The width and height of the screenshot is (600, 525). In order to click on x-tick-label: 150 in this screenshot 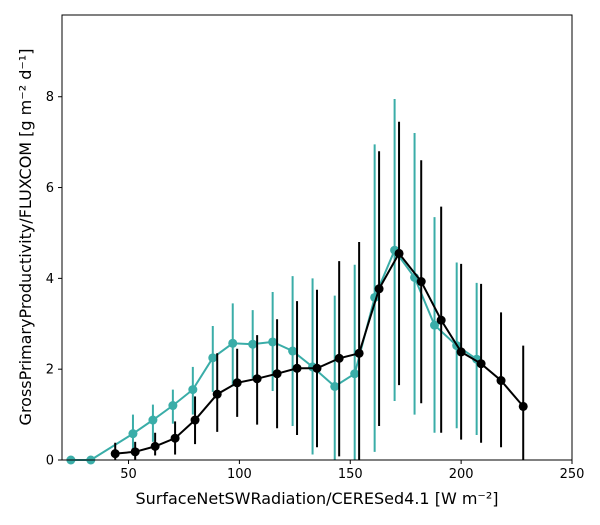, I will do `click(350, 474)`.